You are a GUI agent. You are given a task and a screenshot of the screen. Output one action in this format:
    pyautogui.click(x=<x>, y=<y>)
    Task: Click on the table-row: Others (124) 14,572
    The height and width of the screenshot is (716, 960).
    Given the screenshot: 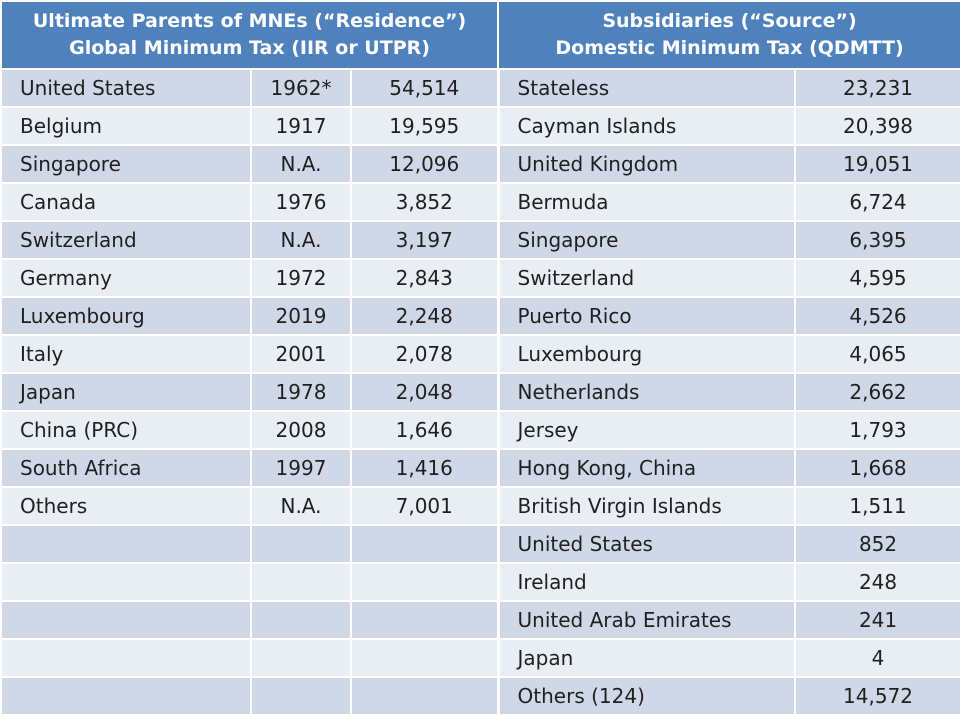 What is the action you would take?
    pyautogui.click(x=480, y=696)
    